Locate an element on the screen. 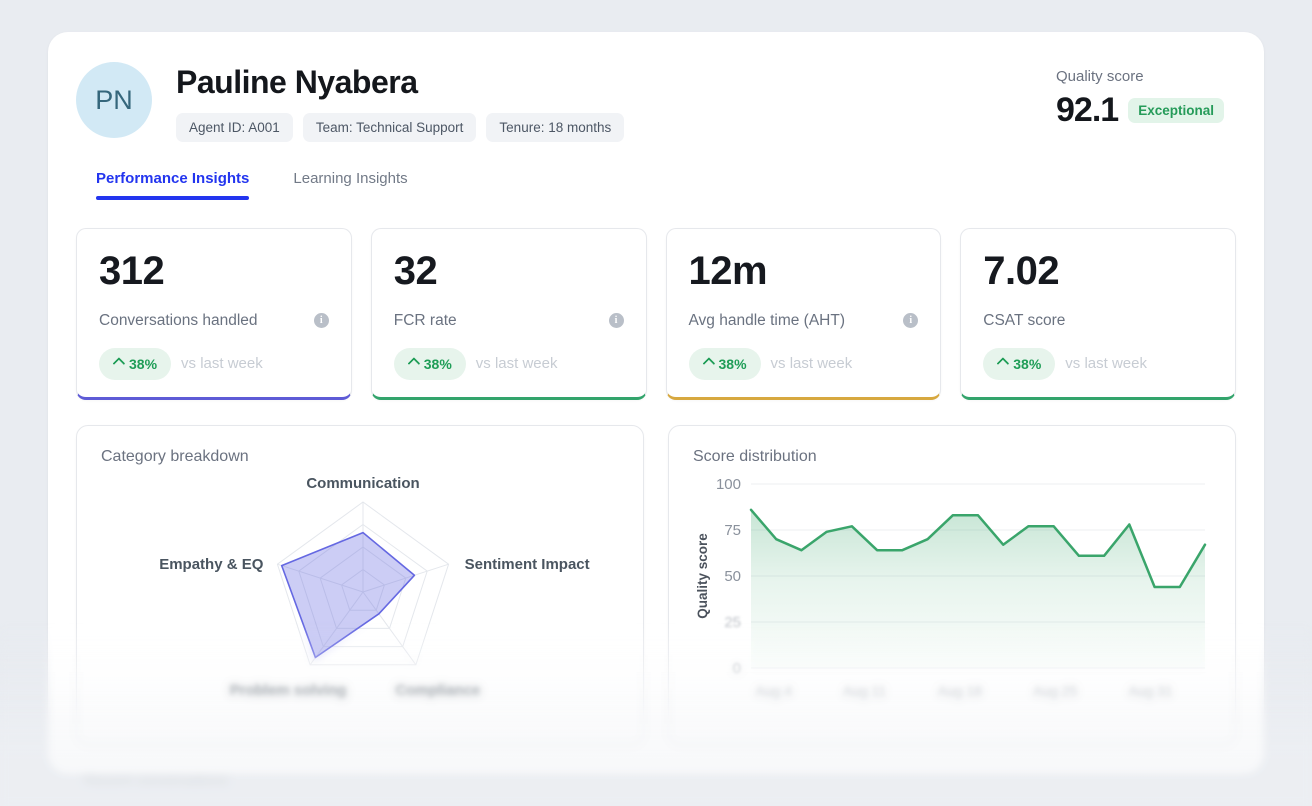 Image resolution: width=1312 pixels, height=806 pixels. tab-performance-insights: Performance Insights is located at coordinates (173, 185).